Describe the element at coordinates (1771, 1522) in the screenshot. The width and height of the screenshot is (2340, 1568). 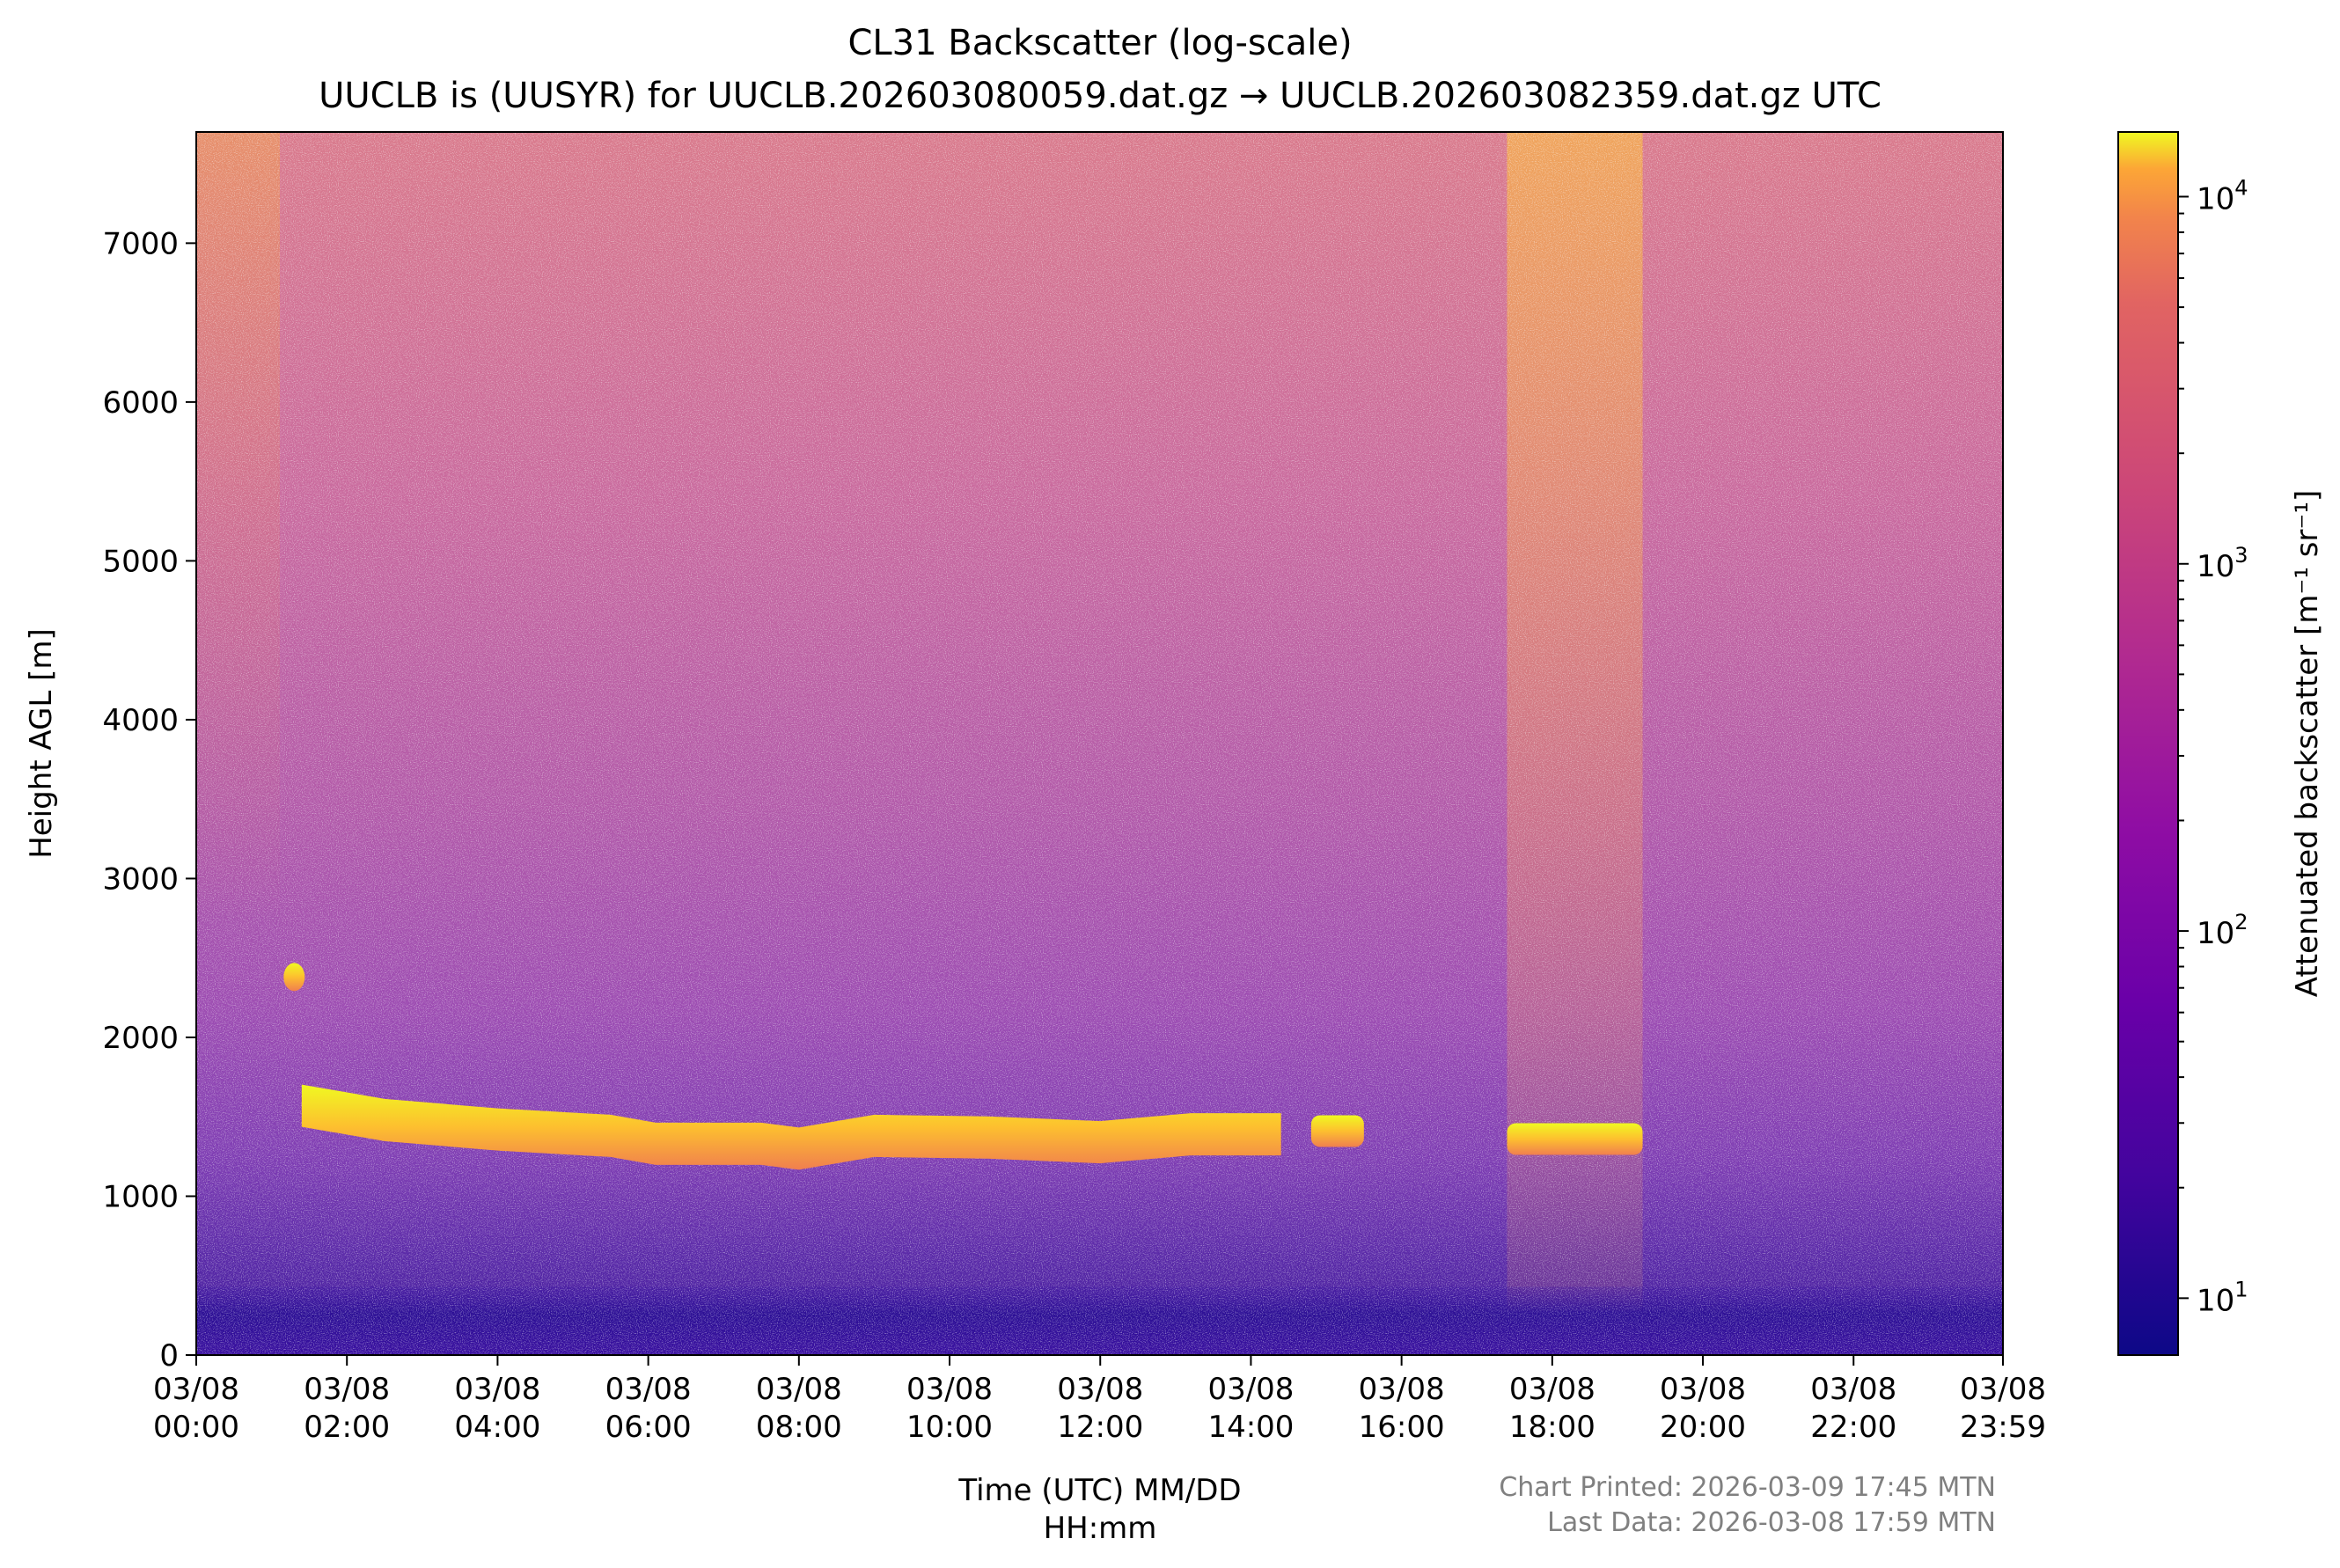
I see `last-data-note: Last Data: 2026-03-08 17:59 MTN` at that location.